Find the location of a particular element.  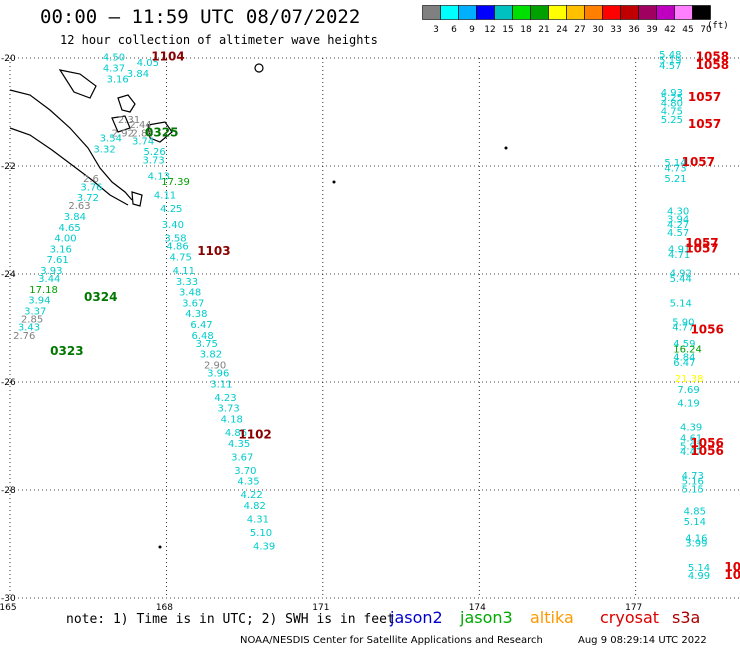

wave-height-value: 4.25 is located at coordinates (171, 209).